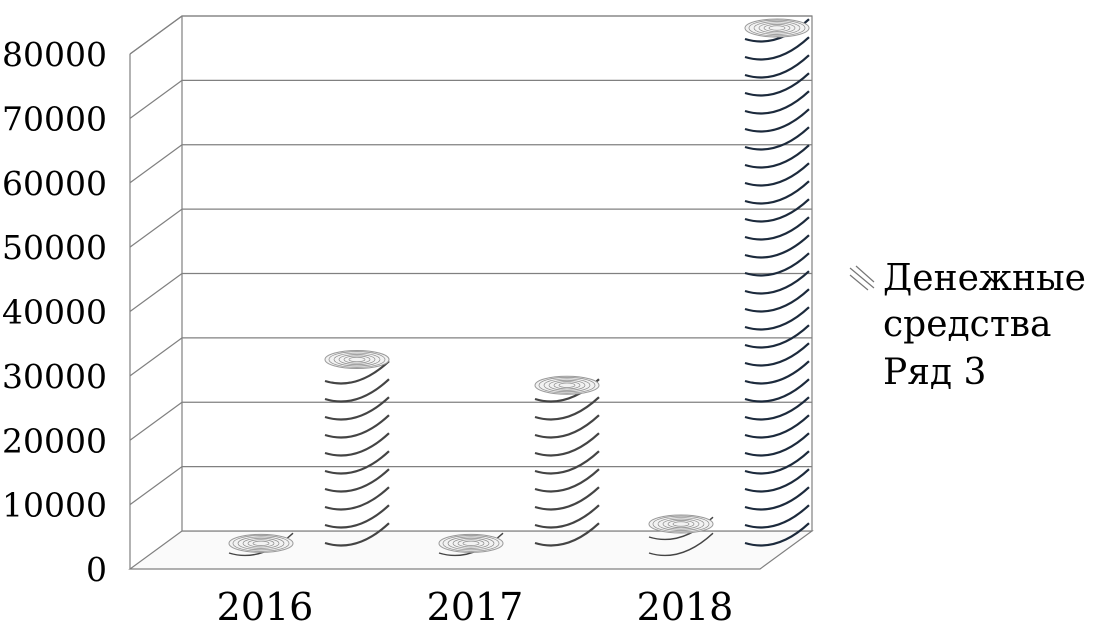  Describe the element at coordinates (54, 247) in the screenshot. I see `y-tick-label: 50000` at that location.